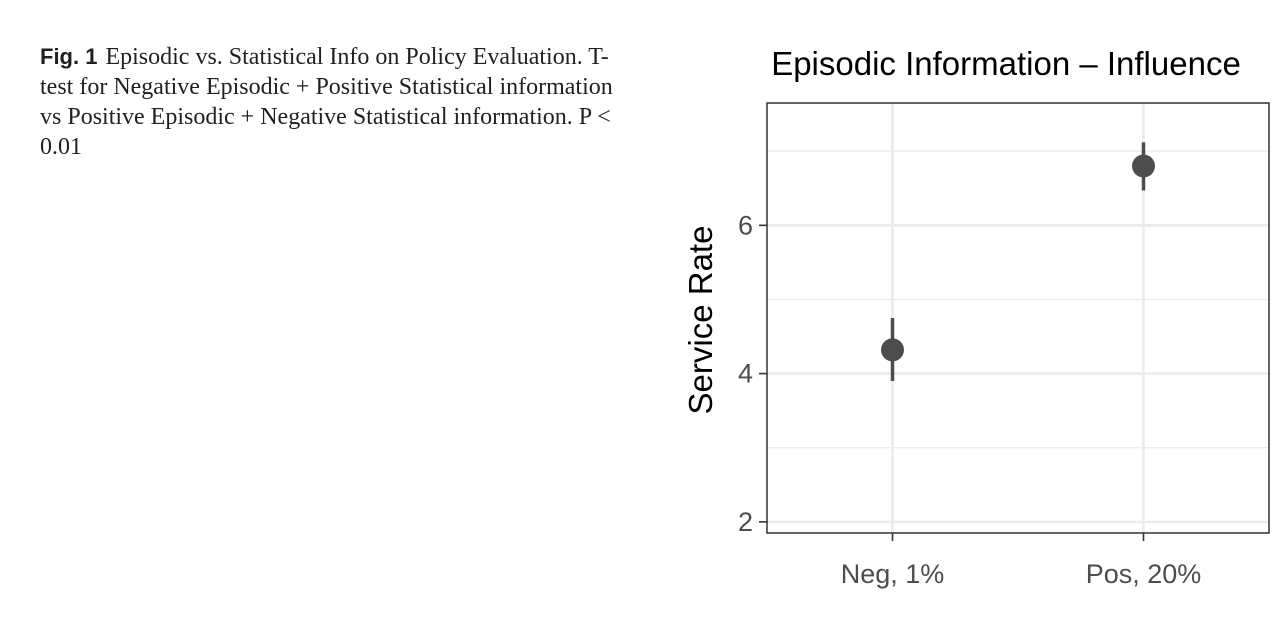 Image resolution: width=1288 pixels, height=632 pixels. What do you see at coordinates (745, 225) in the screenshot?
I see `y-tick-label: 6` at bounding box center [745, 225].